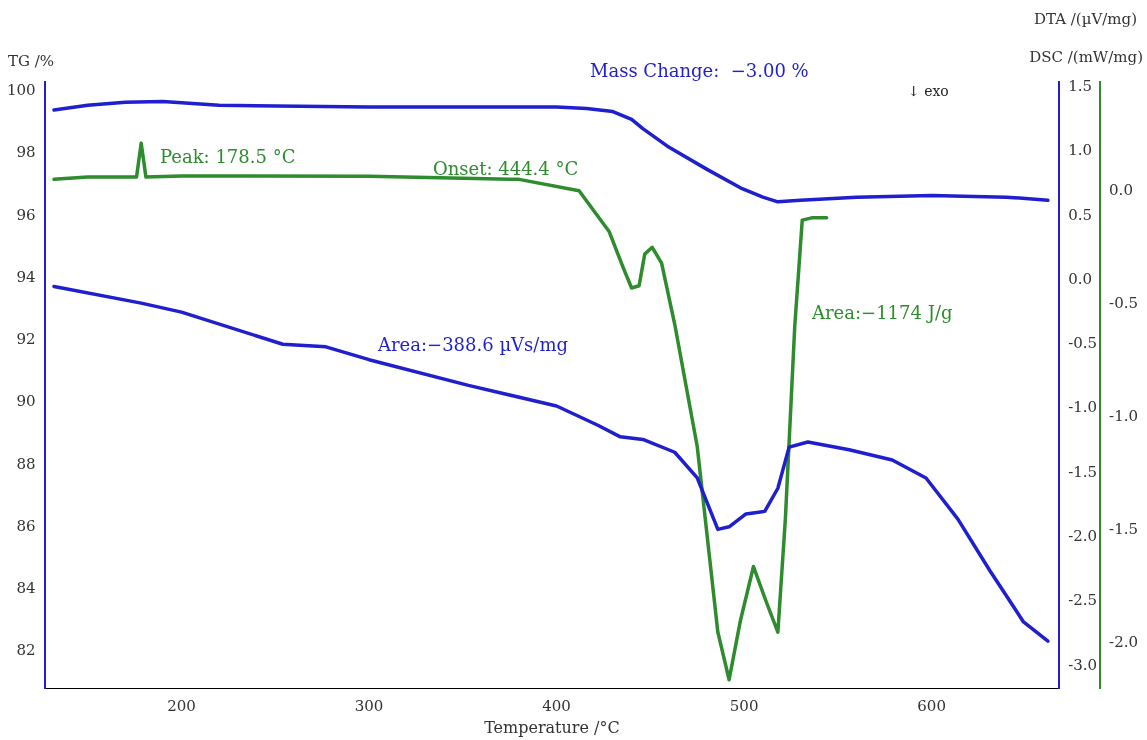  What do you see at coordinates (26, 588) in the screenshot?
I see `y-tick-label: 84` at bounding box center [26, 588].